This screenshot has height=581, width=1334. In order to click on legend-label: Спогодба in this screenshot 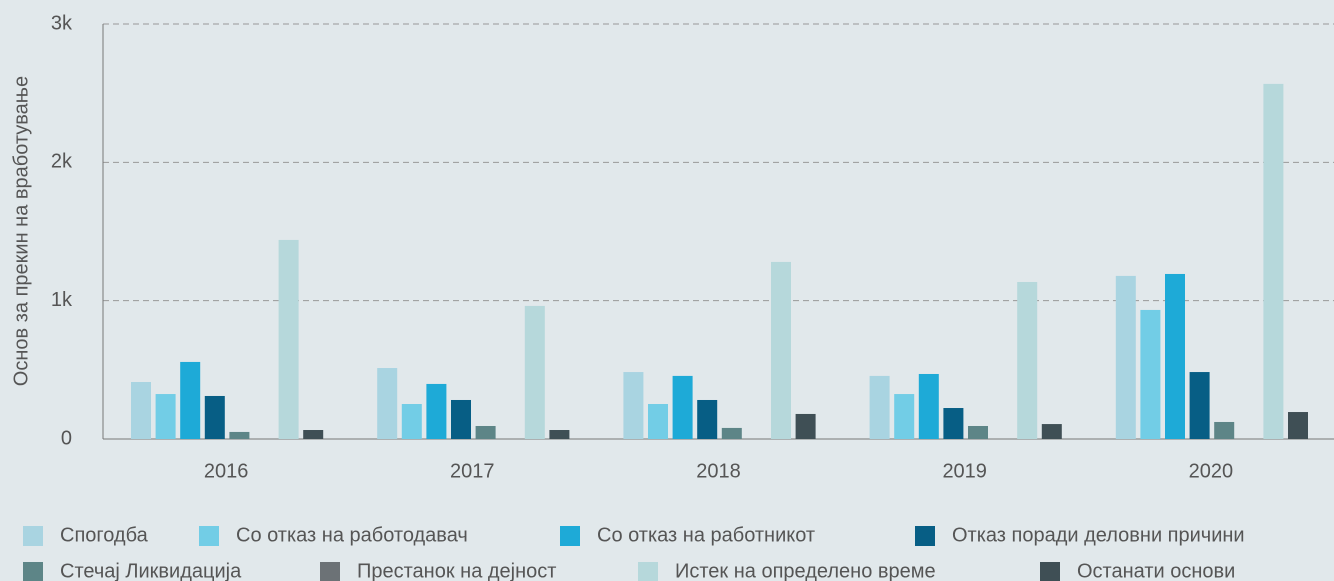, I will do `click(104, 535)`.